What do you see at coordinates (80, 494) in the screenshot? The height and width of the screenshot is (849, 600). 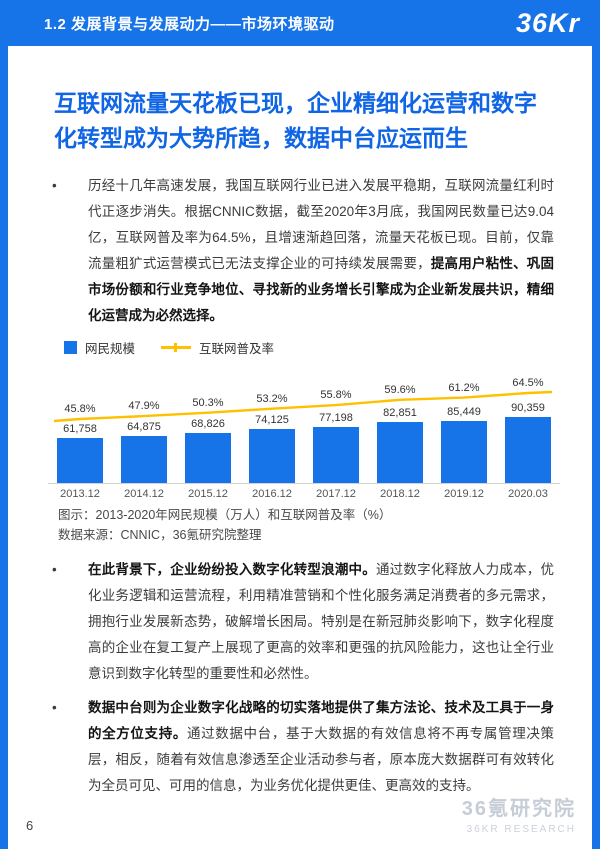 I see `x-axis-label: 2013.12` at bounding box center [80, 494].